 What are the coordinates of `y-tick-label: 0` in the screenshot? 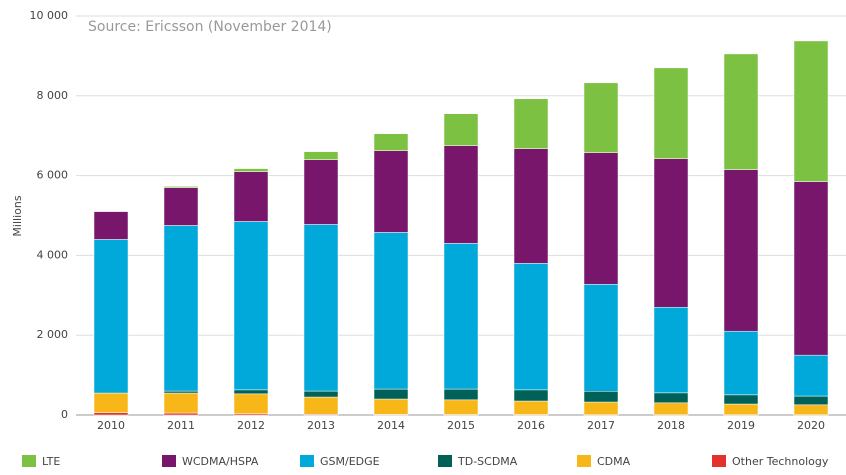 It's located at (64, 414).